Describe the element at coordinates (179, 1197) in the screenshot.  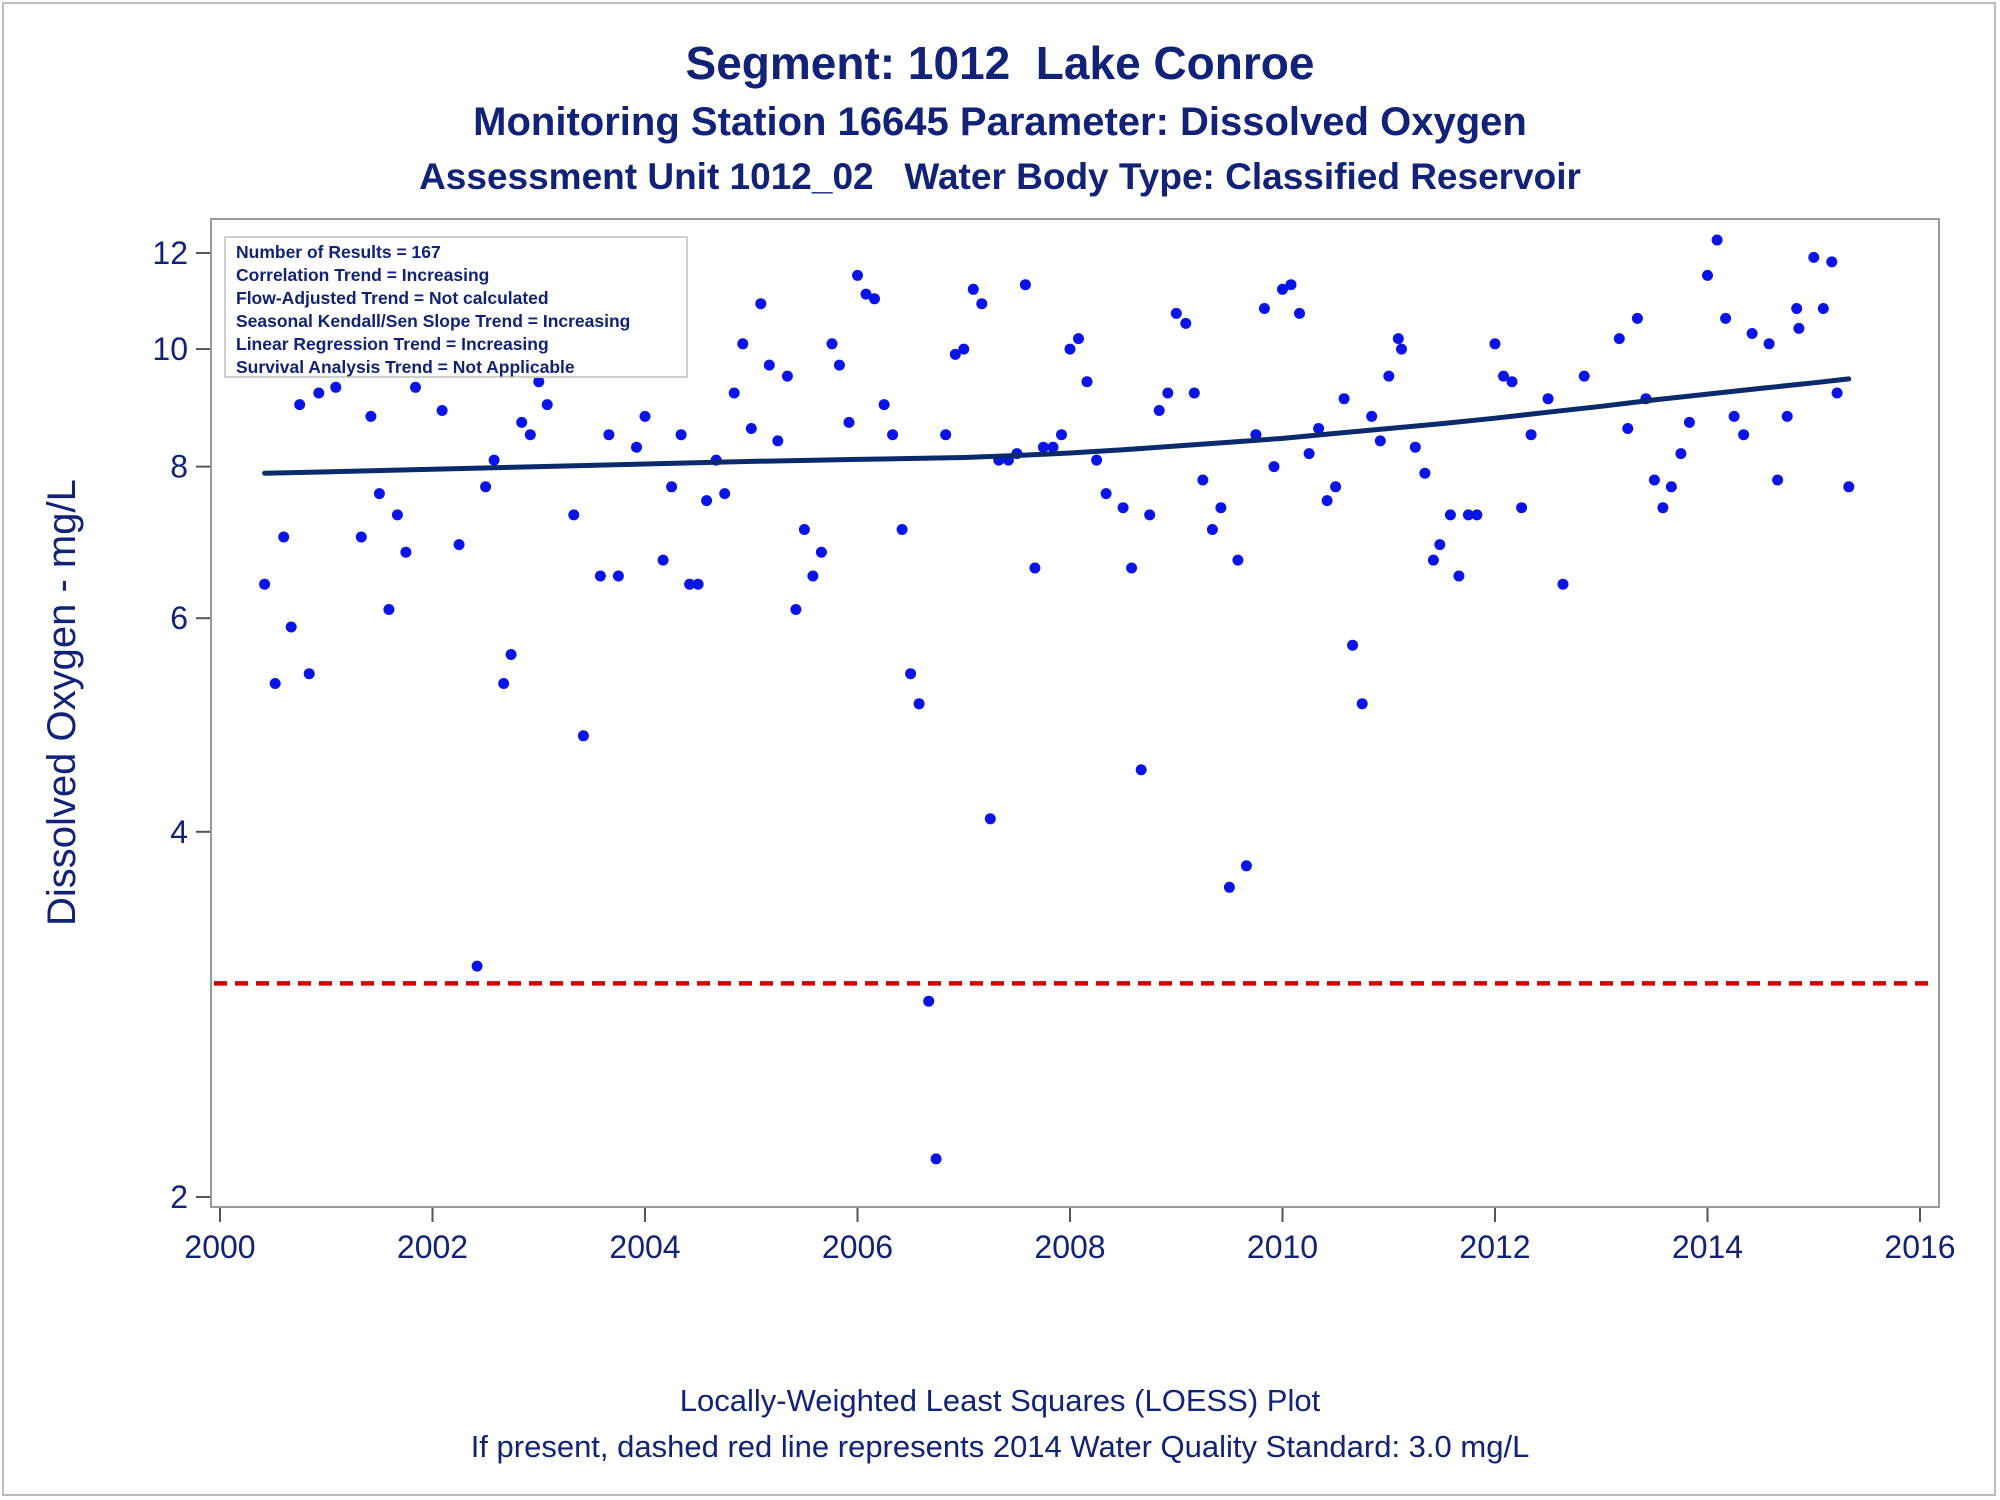
I see `y-tick-label: 2` at that location.